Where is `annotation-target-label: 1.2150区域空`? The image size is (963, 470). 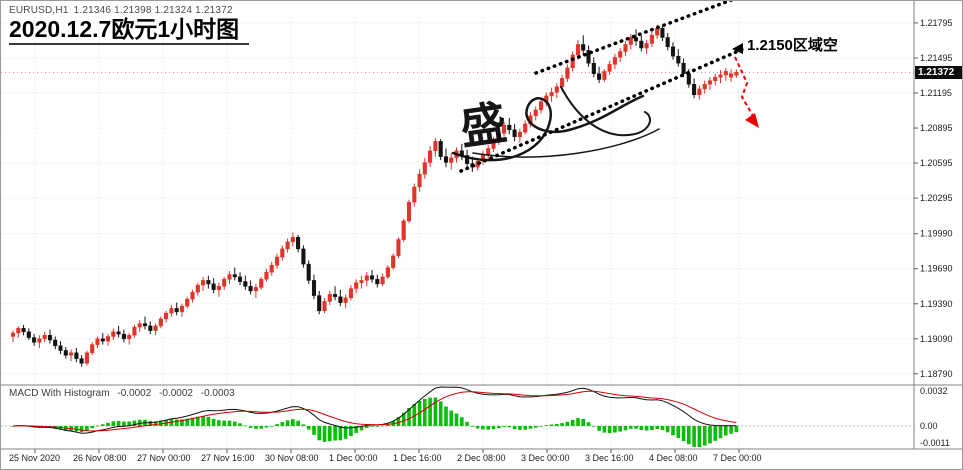 annotation-target-label: 1.2150区域空 is located at coordinates (792, 45).